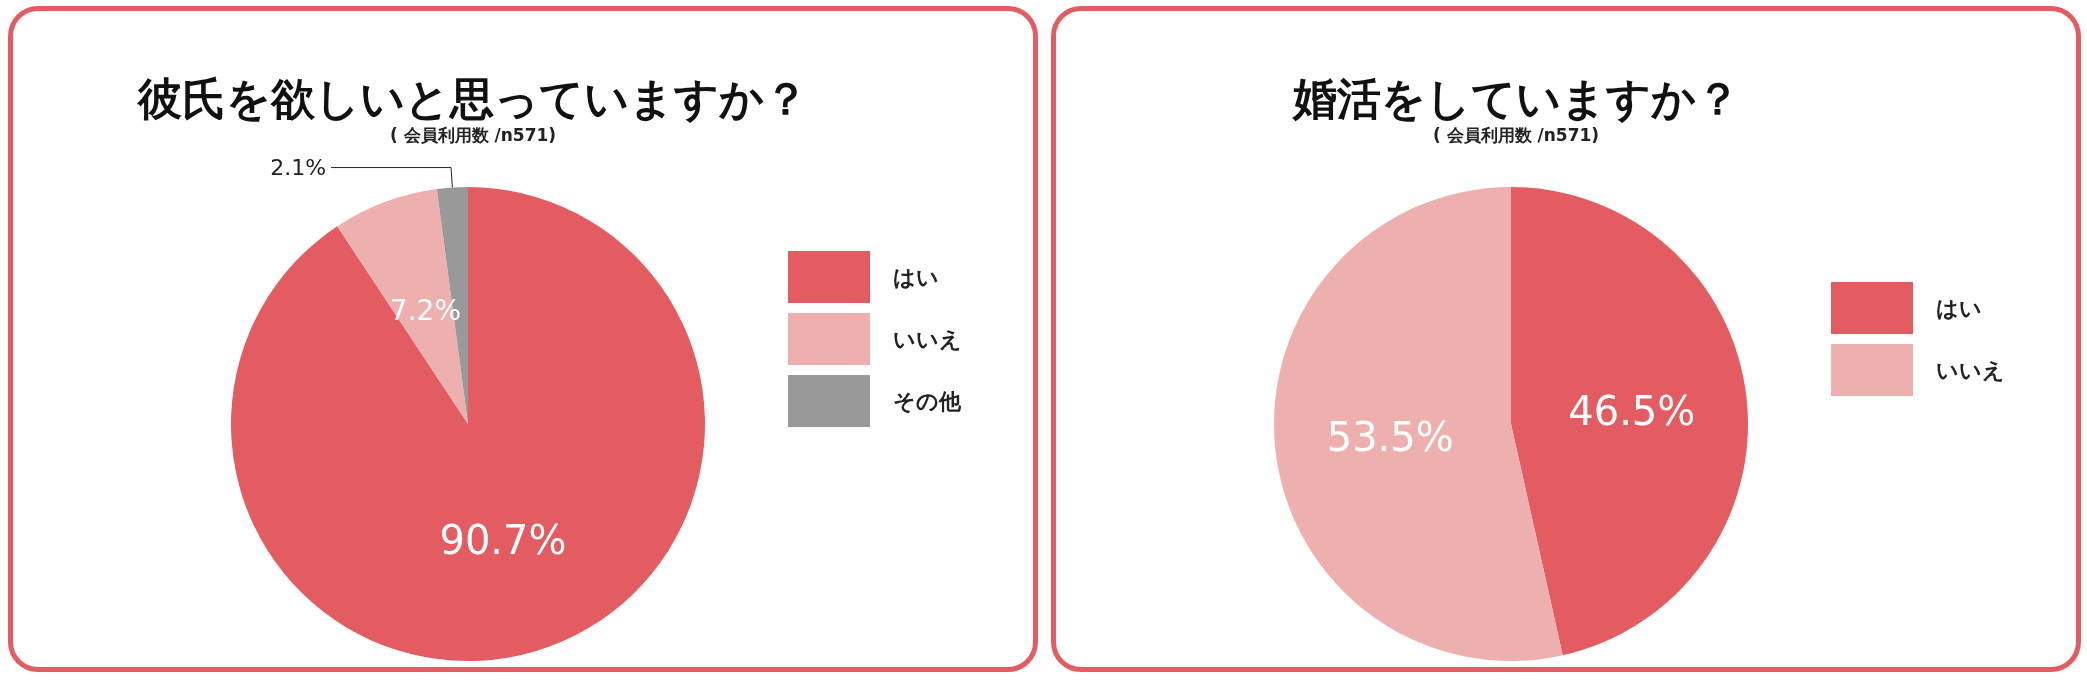 This screenshot has width=2087, height=686. I want to click on data-label: 46.5%, so click(1632, 410).